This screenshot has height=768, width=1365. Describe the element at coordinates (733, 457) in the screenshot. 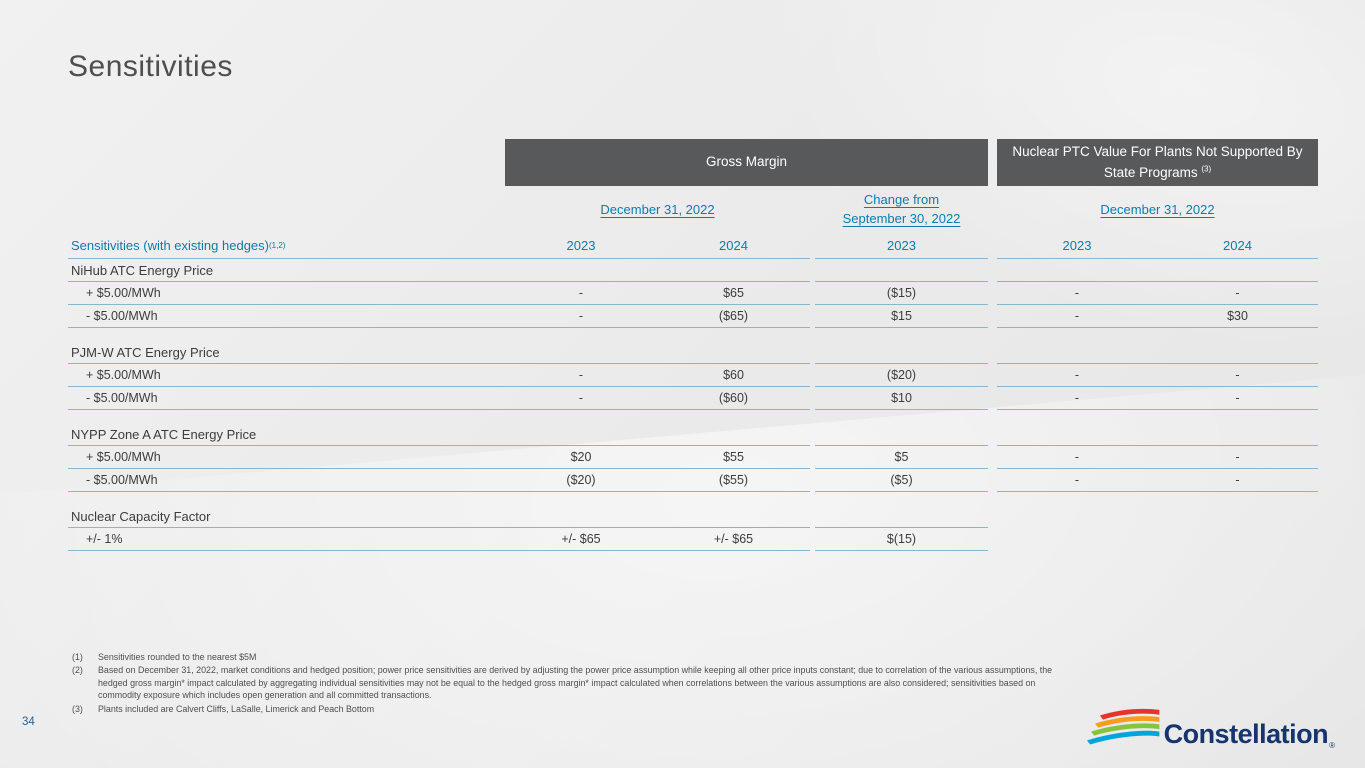

I see `cell-gm-2024: $55` at that location.